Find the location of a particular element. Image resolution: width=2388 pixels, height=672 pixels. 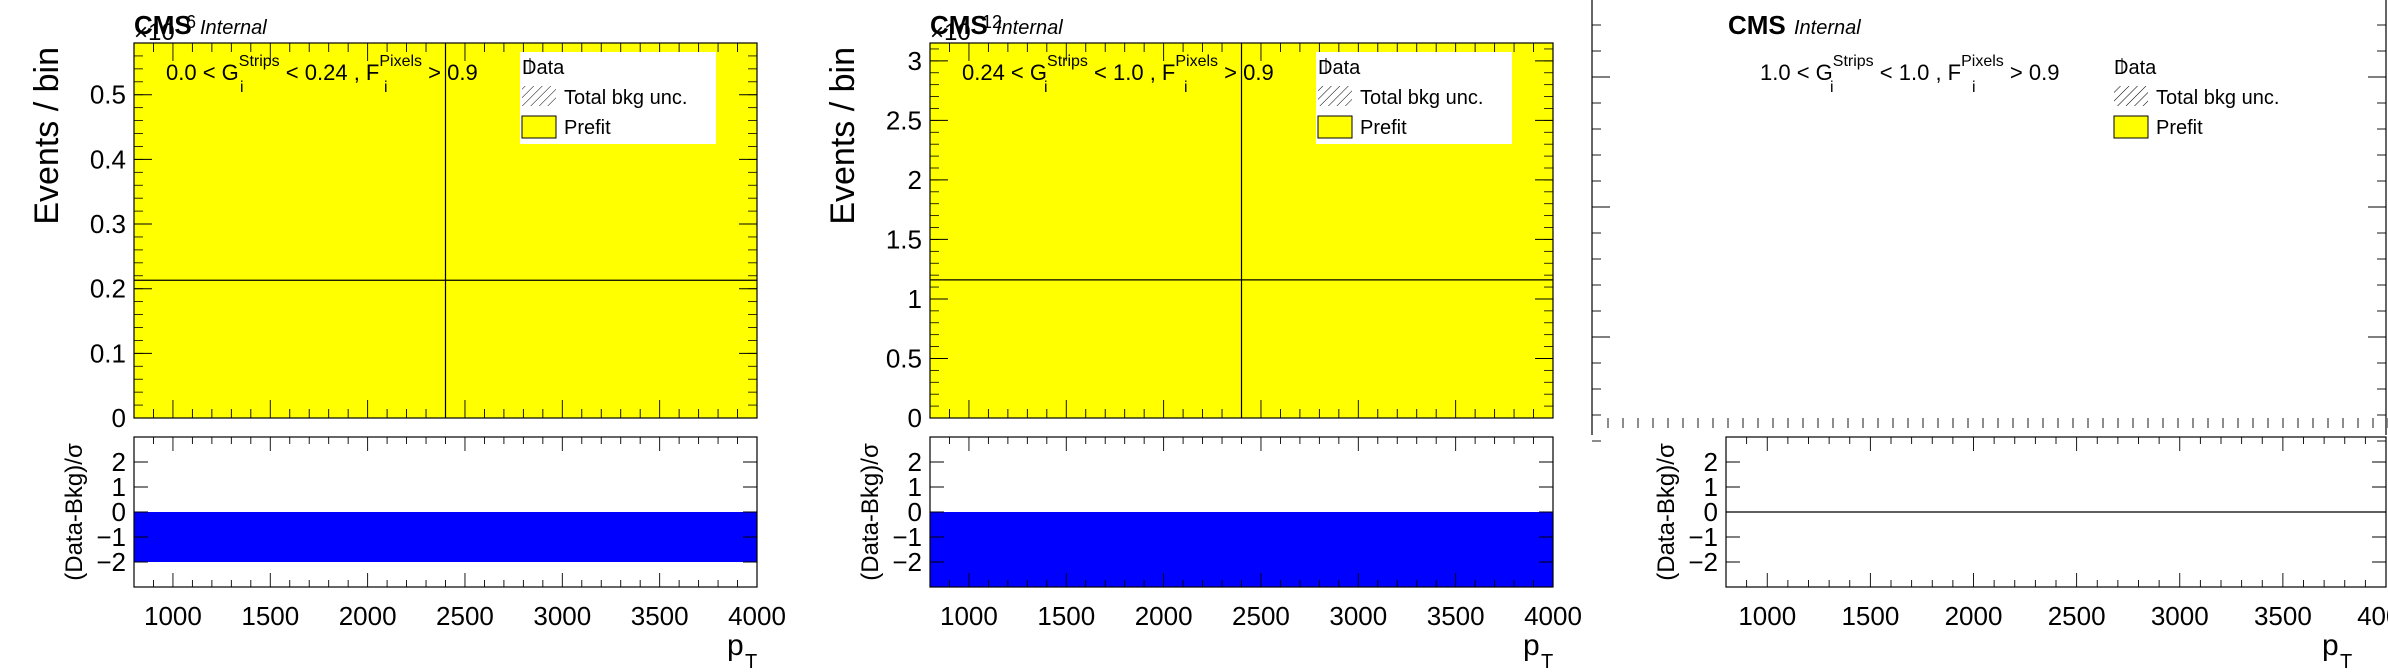

ytick-label: 0.3 is located at coordinates (108, 224).